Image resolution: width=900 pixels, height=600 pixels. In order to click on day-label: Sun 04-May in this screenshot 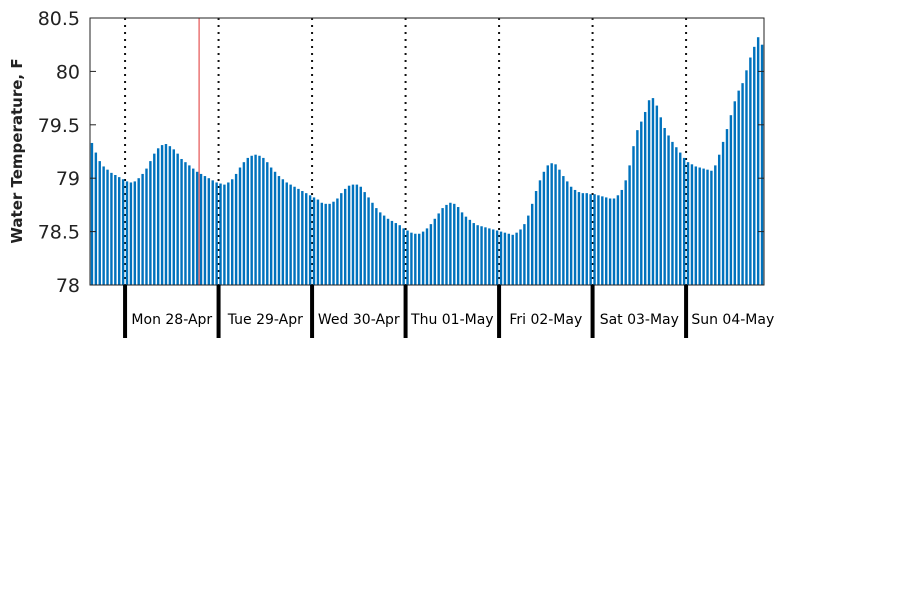, I will do `click(732, 320)`.